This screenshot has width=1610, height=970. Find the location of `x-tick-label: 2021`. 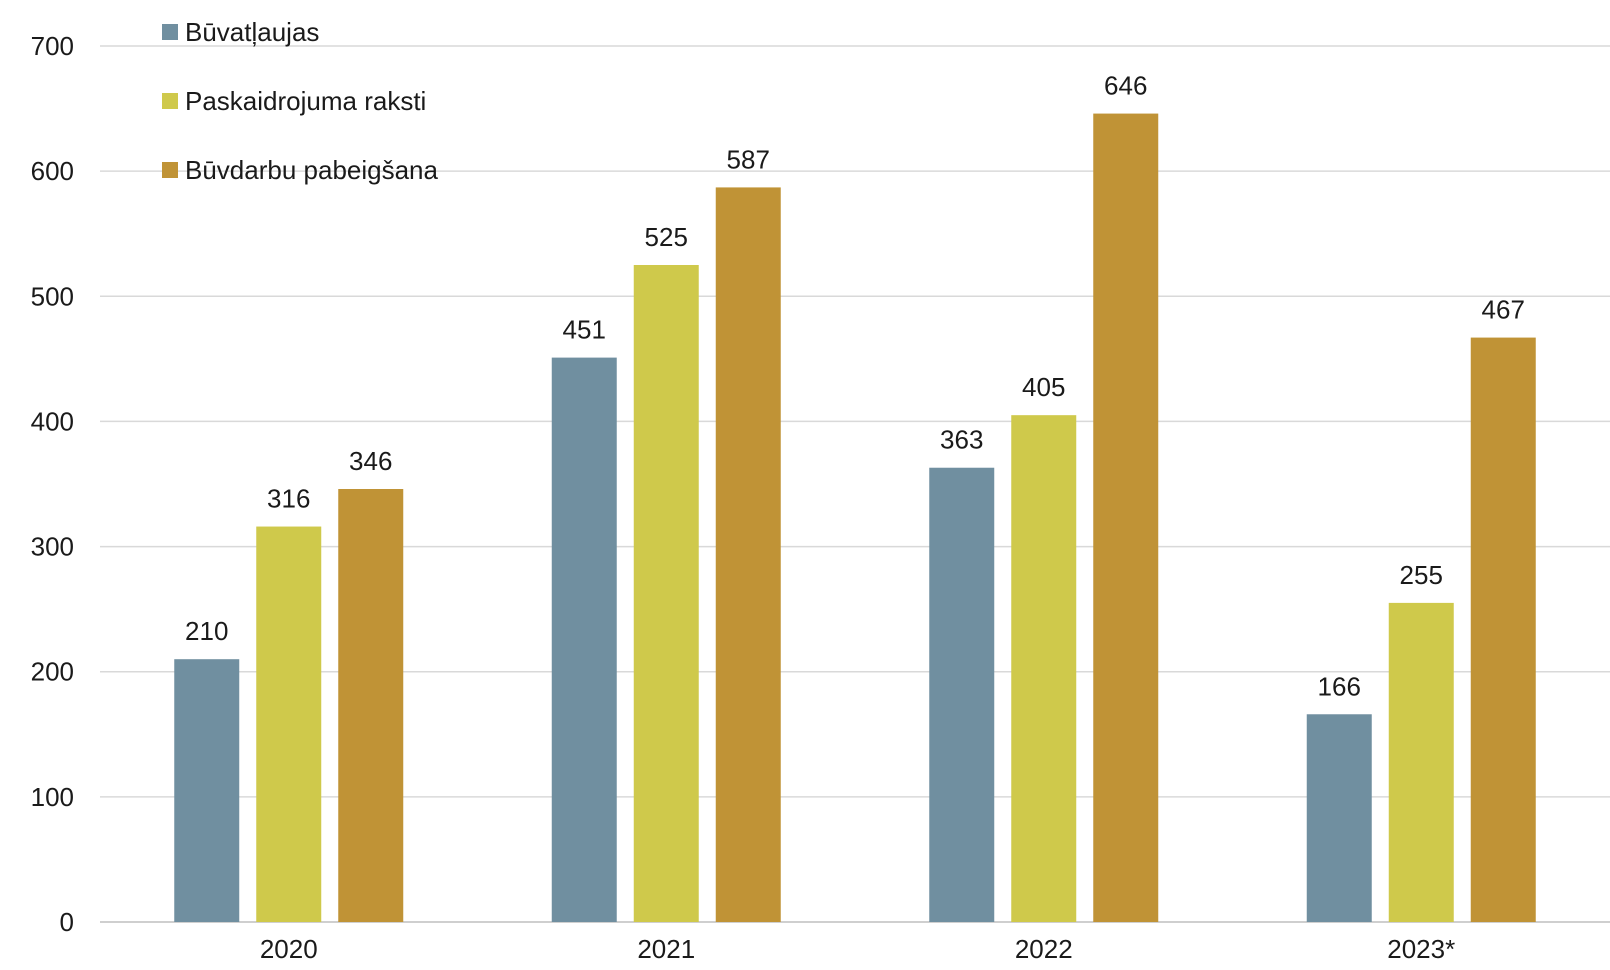

x-tick-label: 2021 is located at coordinates (666, 949).